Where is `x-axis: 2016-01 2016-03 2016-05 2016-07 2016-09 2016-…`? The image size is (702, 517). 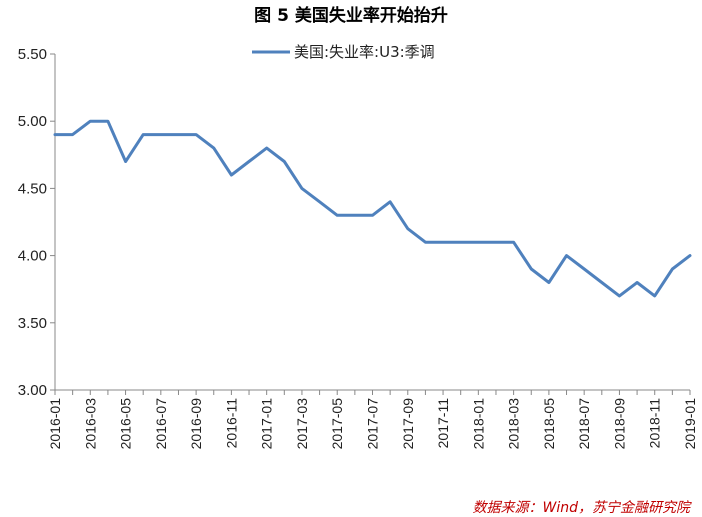
x-axis: 2016-01 2016-03 2016-05 2016-07 2016-09 2016-… is located at coordinates (372, 419).